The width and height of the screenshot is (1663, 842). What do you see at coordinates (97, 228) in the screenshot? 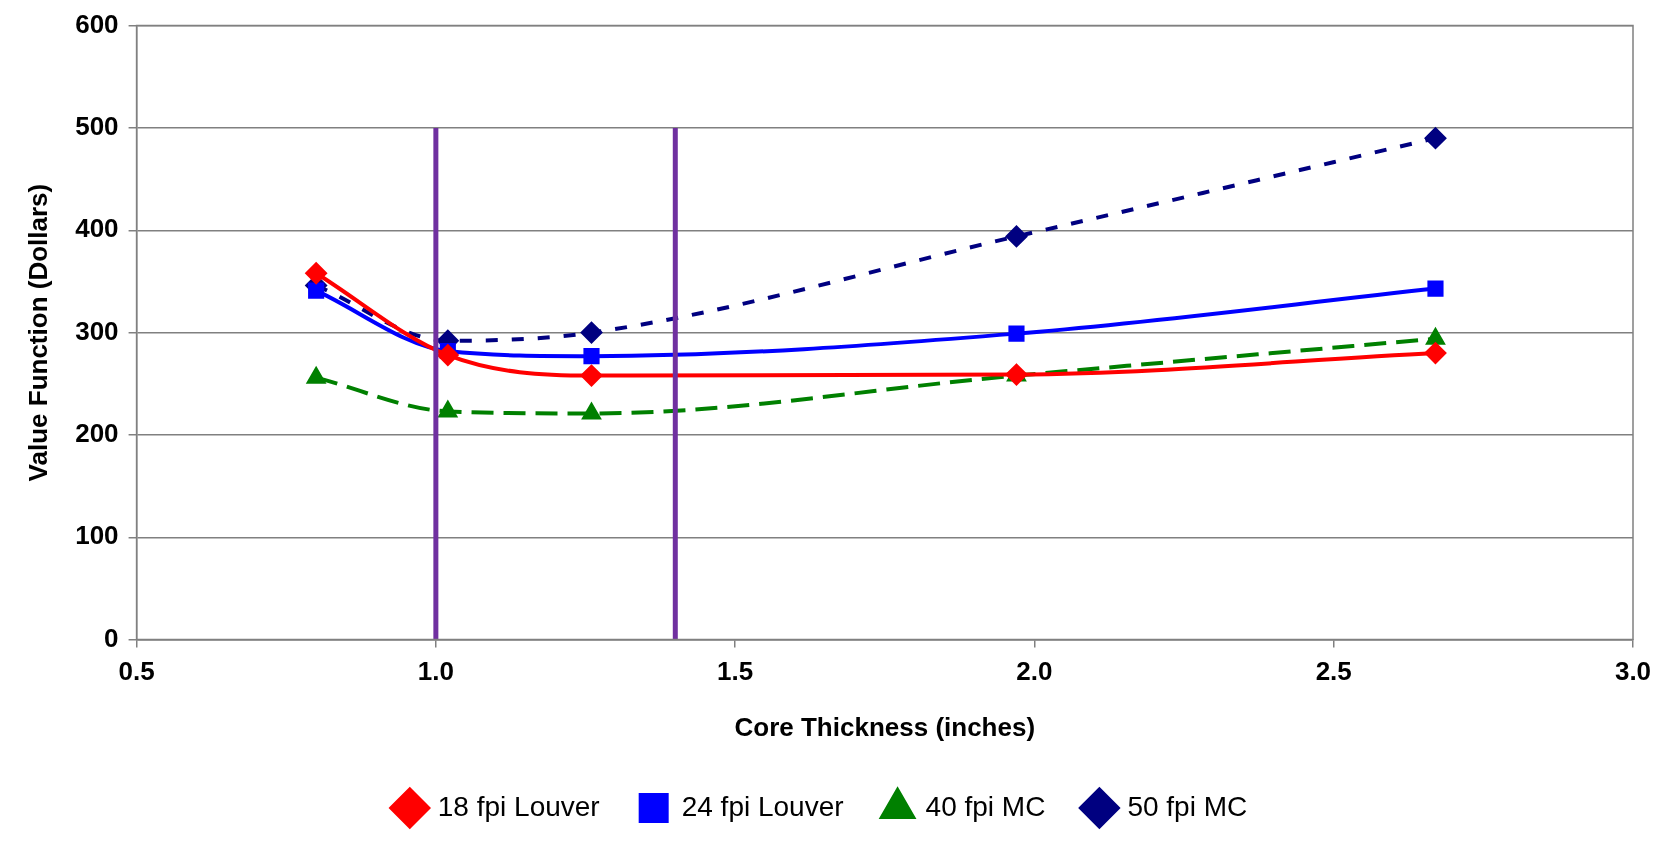
I see `y-tick-label: 400` at bounding box center [97, 228].